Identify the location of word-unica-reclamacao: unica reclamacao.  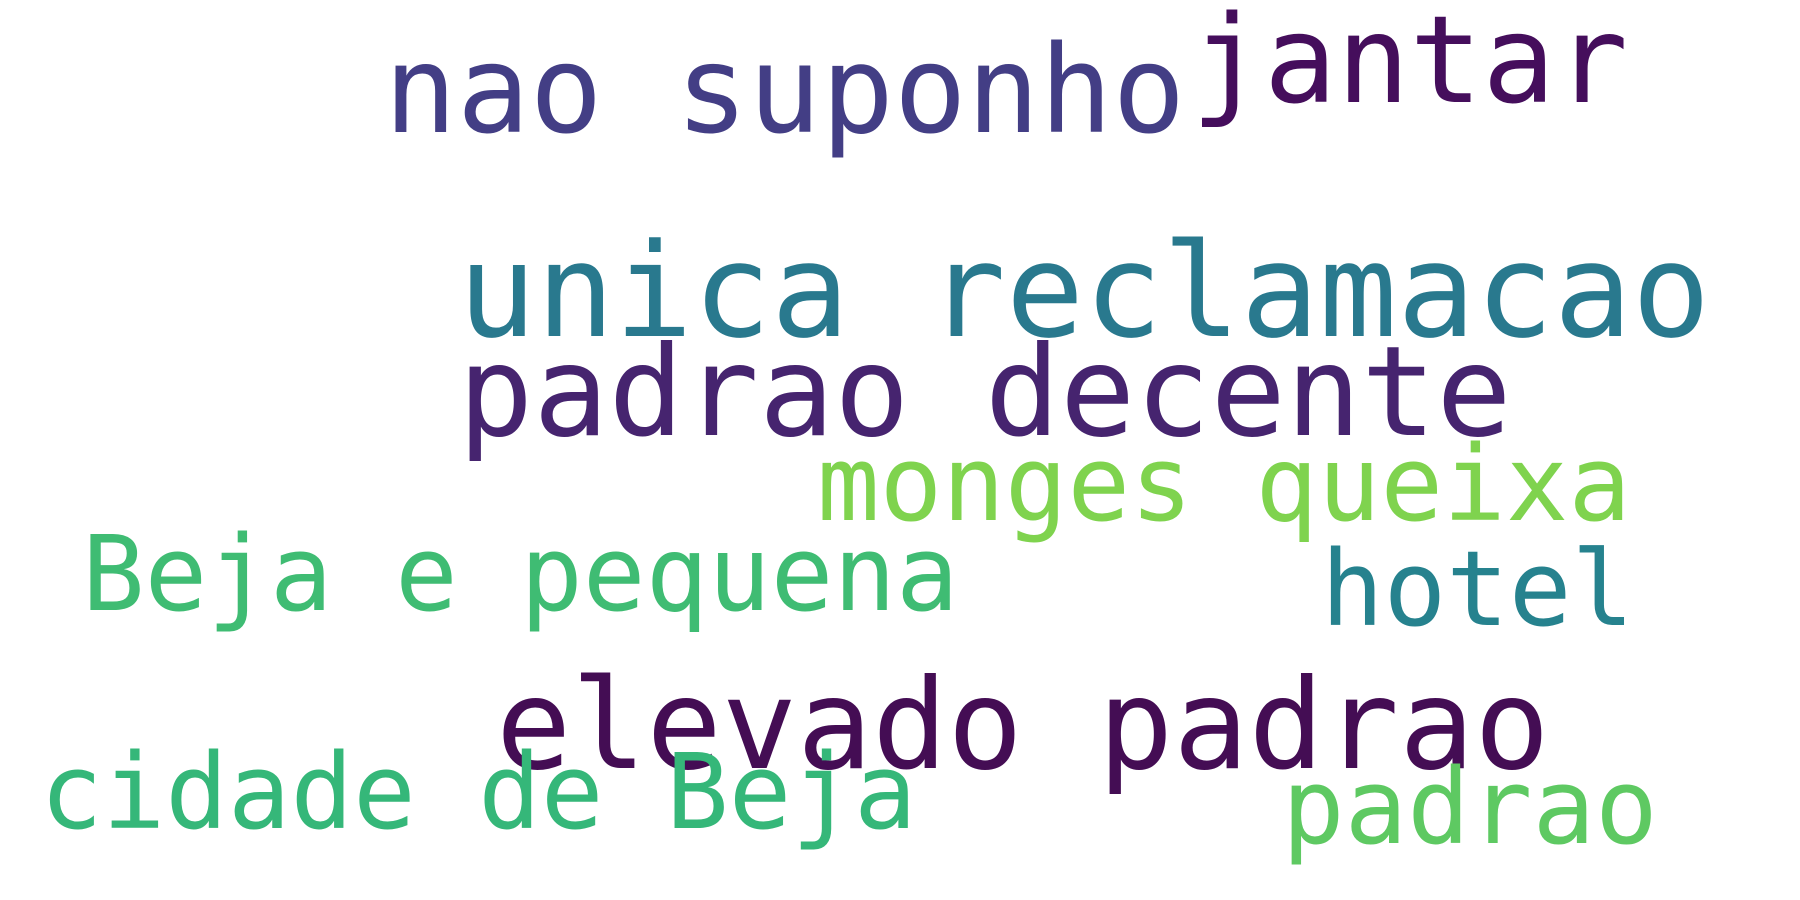
(1084, 291).